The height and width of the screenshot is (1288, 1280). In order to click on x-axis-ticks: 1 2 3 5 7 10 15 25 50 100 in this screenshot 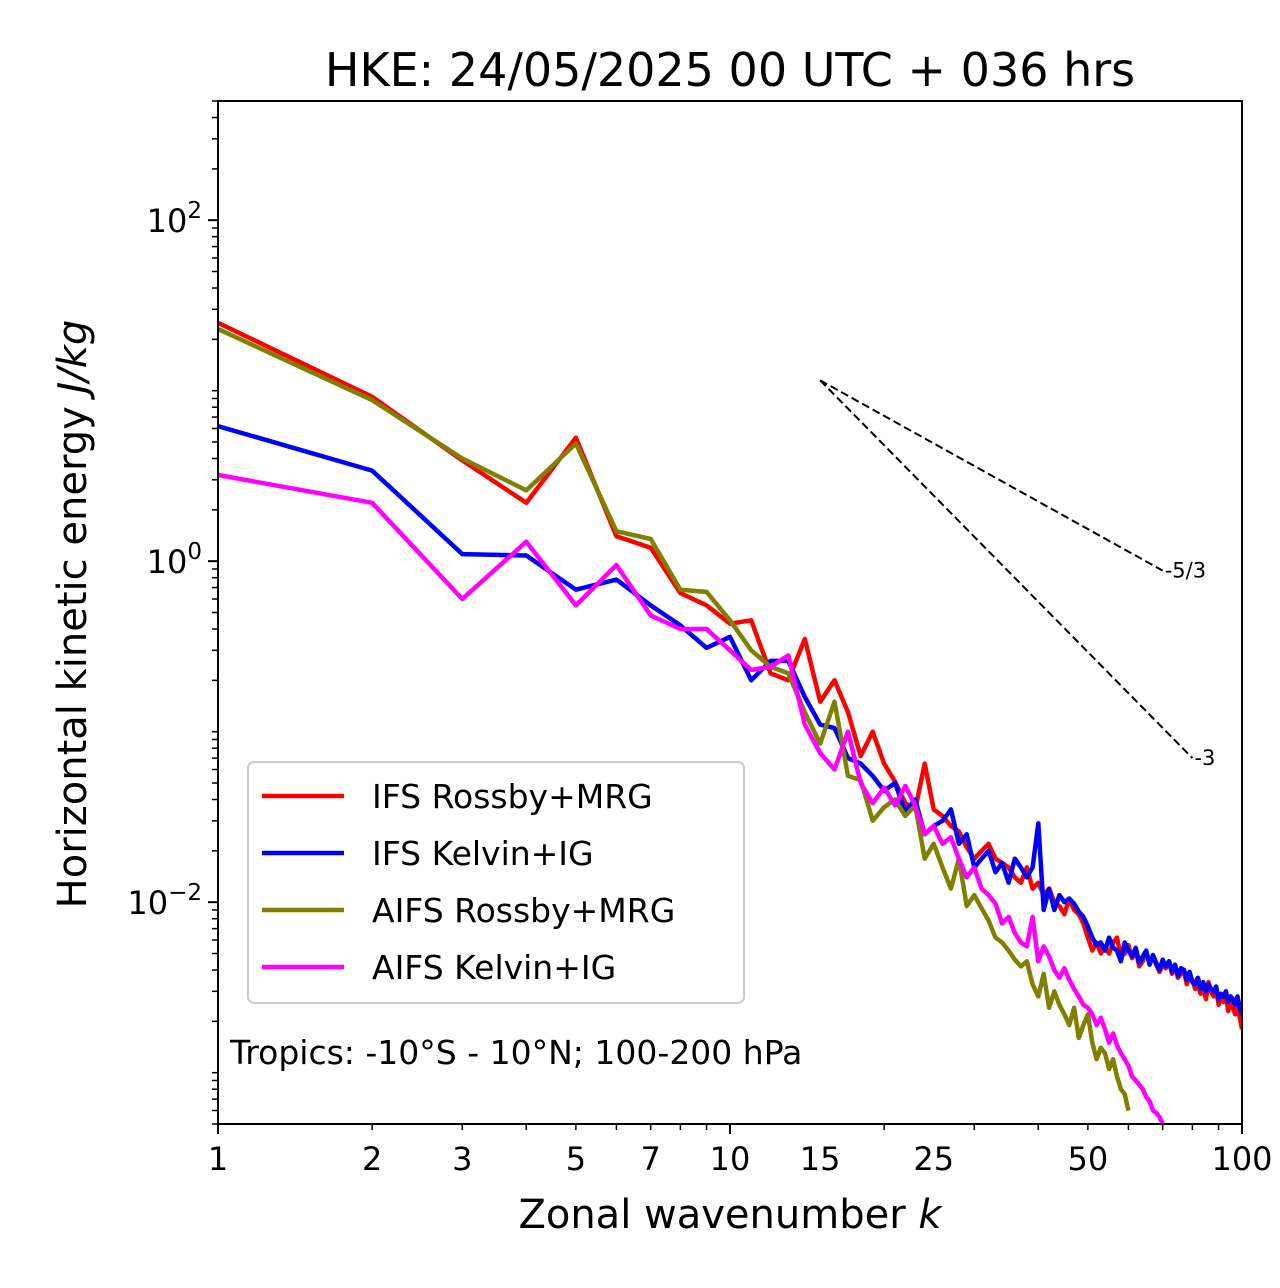, I will do `click(740, 1151)`.